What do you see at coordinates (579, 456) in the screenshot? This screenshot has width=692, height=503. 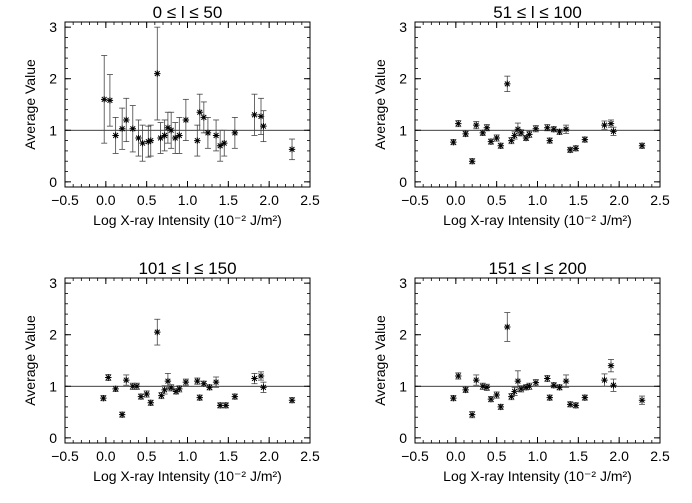 I see `x-tick-label: 1.5` at bounding box center [579, 456].